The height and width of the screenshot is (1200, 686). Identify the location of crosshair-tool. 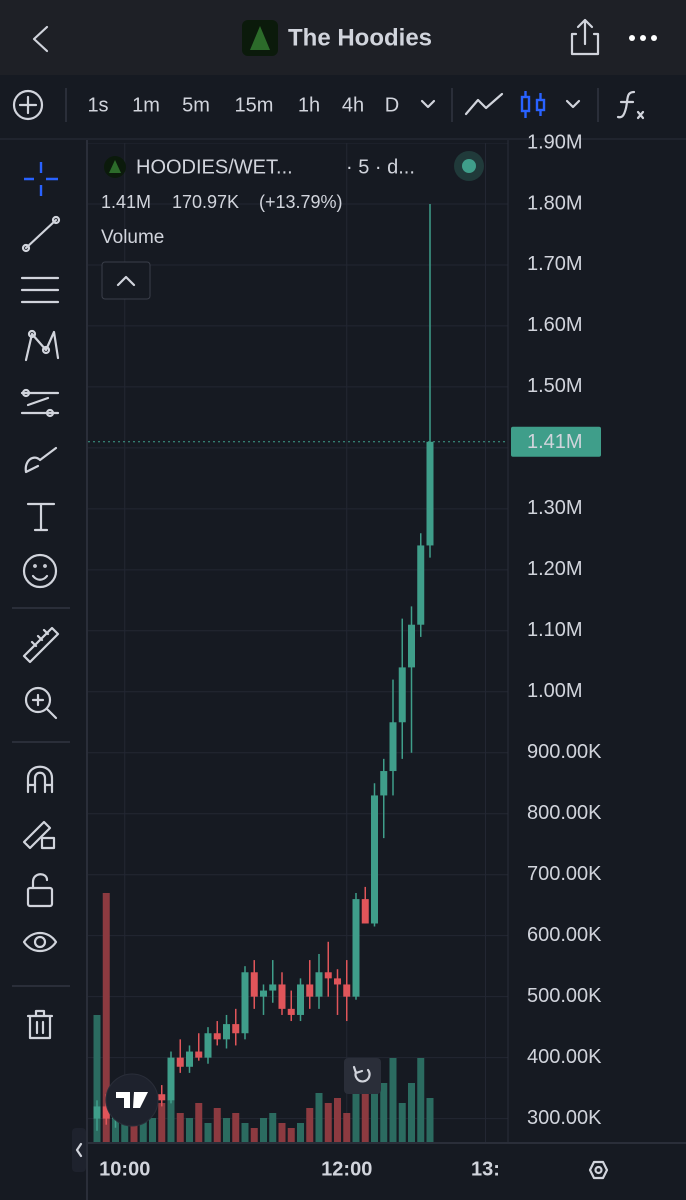
(41, 179).